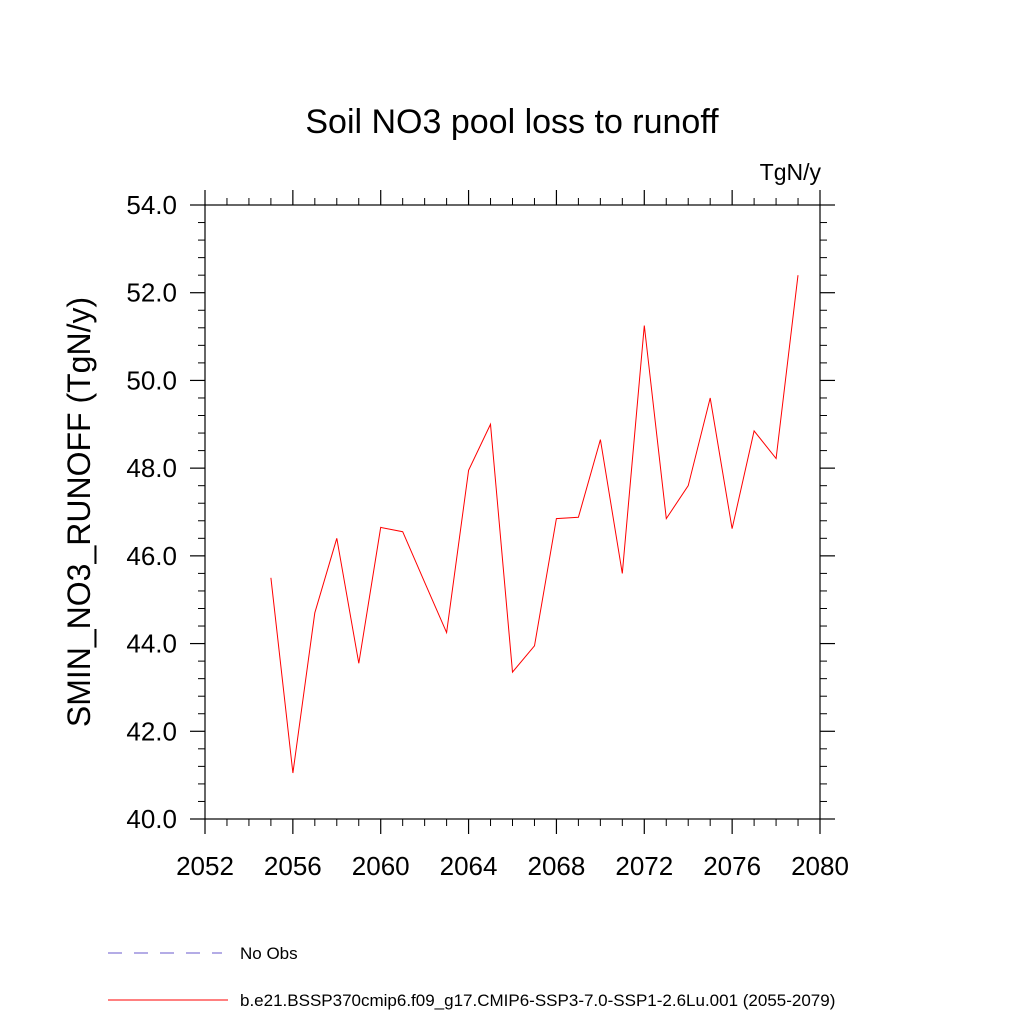 The width and height of the screenshot is (1024, 1024). What do you see at coordinates (151, 556) in the screenshot?
I see `y-tick-label: 46.0` at bounding box center [151, 556].